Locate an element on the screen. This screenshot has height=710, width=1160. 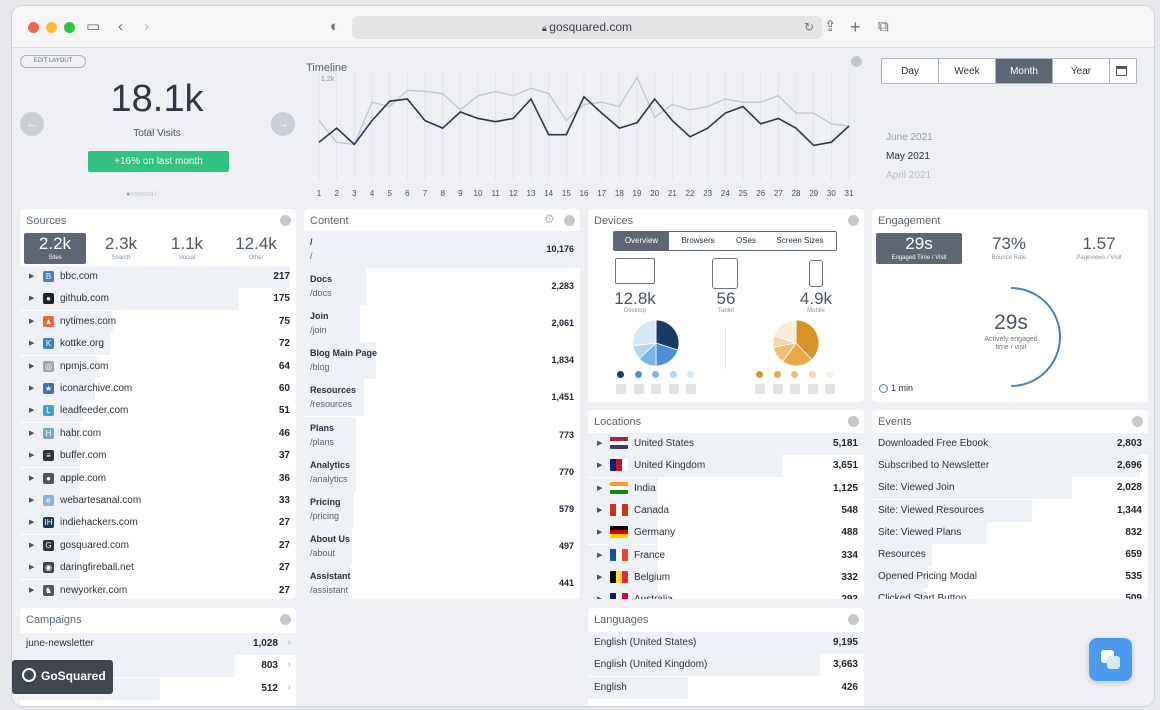
range-tab-week: Week is located at coordinates (967, 71).